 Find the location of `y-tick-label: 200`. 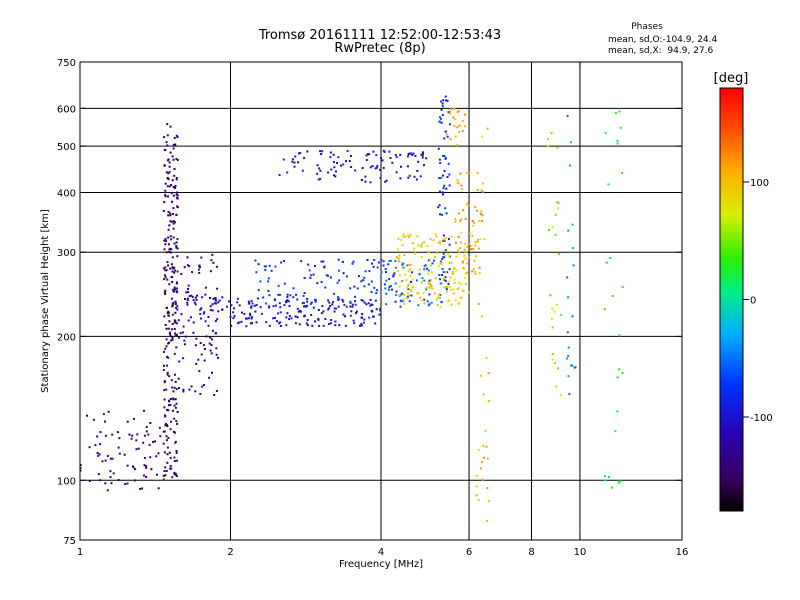

y-tick-label: 200 is located at coordinates (66, 337).